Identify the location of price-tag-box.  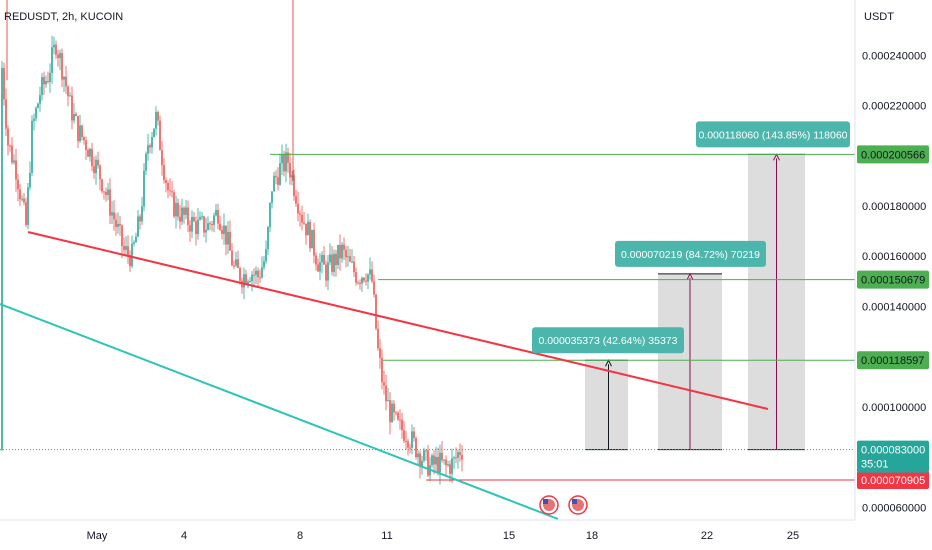
(893, 279).